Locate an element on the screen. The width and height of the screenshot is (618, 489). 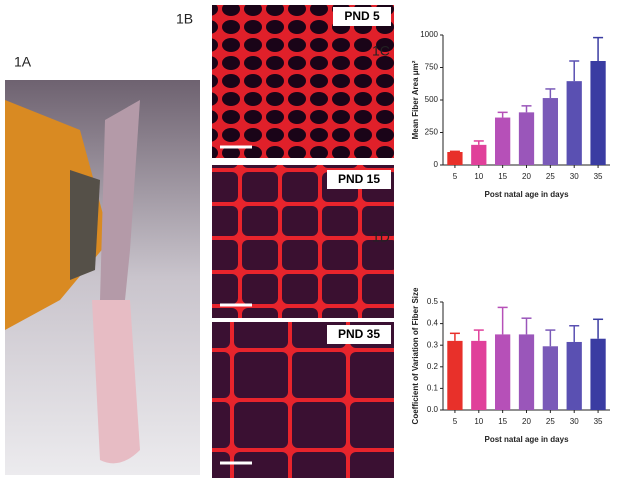
y-tick-label: 750 is located at coordinates (432, 67).